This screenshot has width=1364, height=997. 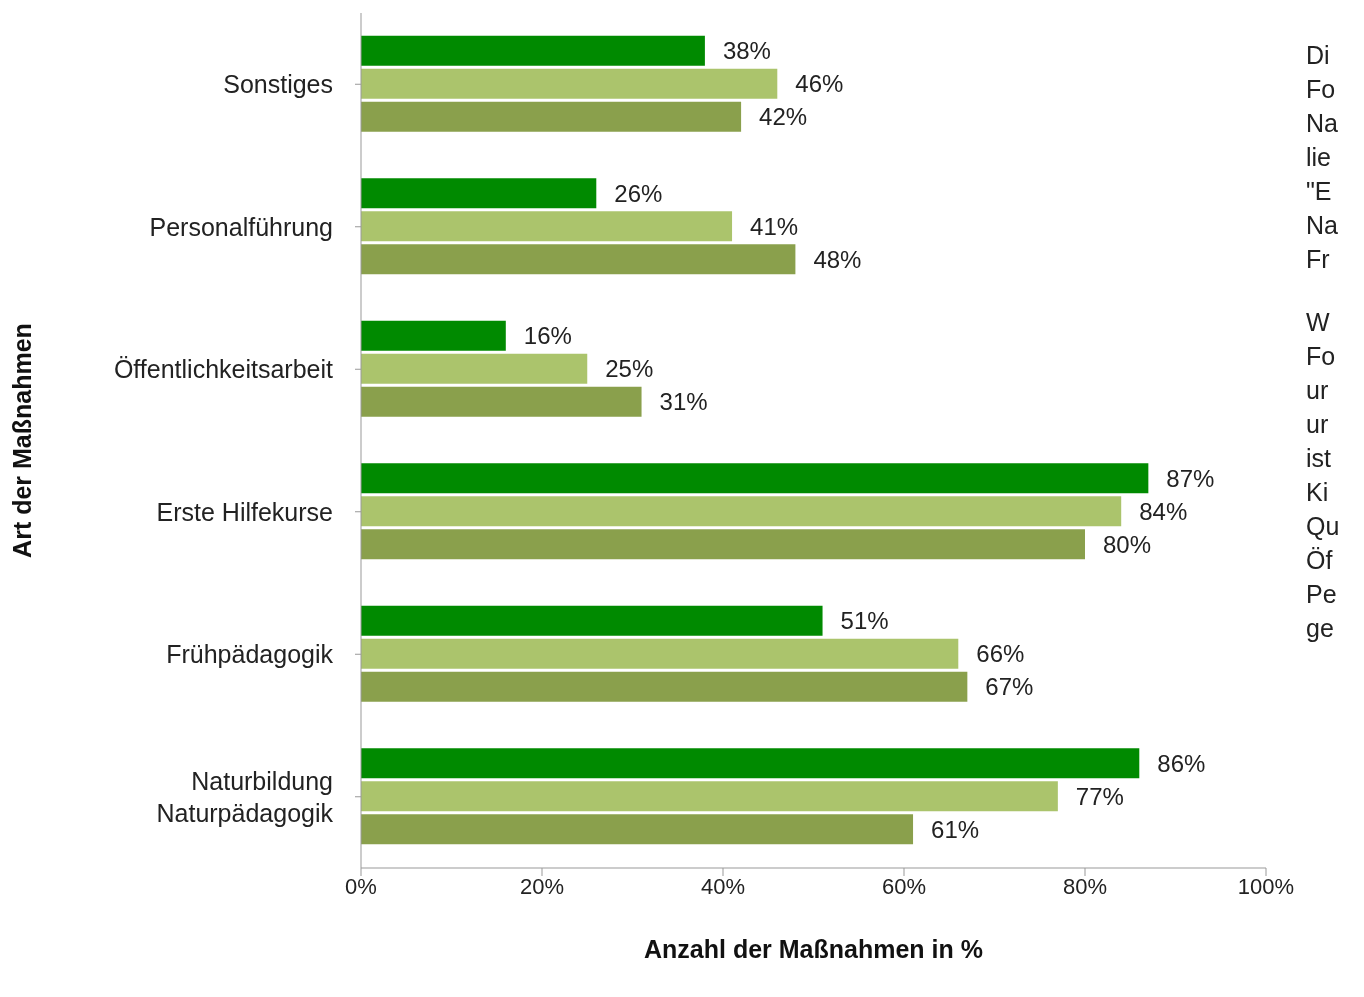 I want to click on data-label: 26%, so click(x=638, y=193).